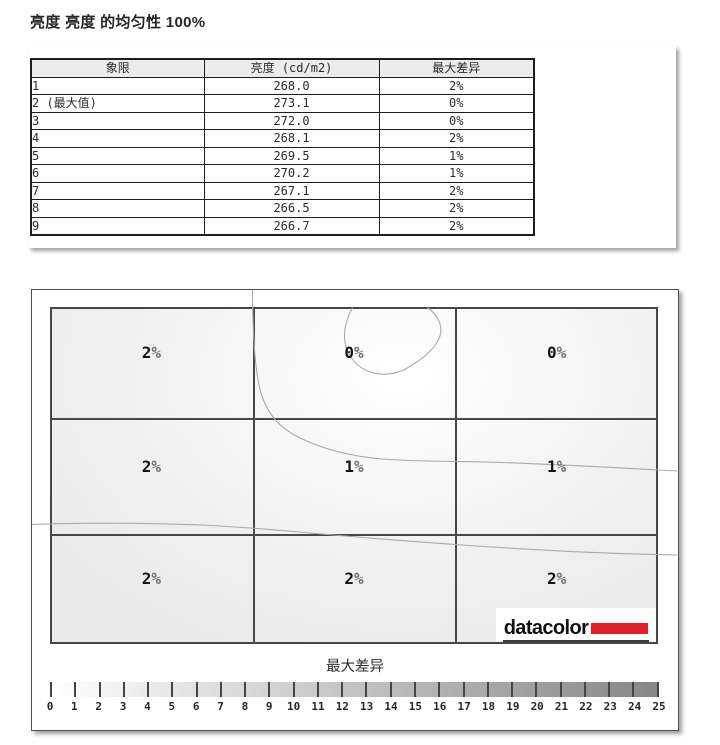 The image size is (720, 745). Describe the element at coordinates (118, 22) in the screenshot. I see `page-title: 亮度 亮度 的均匀性 100%` at that location.